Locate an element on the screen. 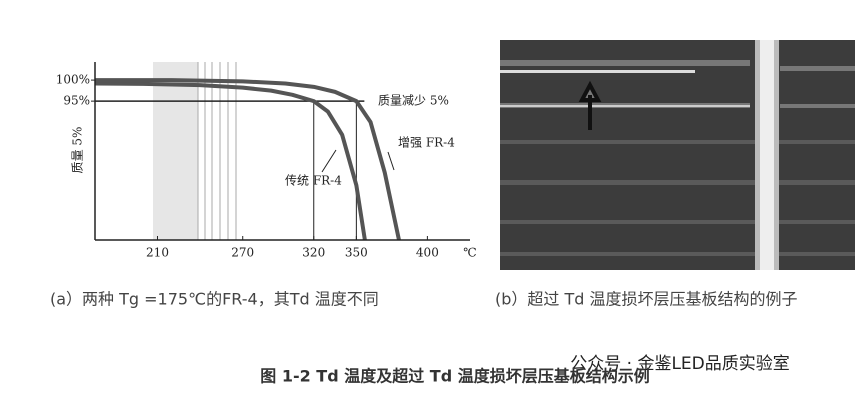 The image size is (855, 400). y-tick-label: 95% is located at coordinates (76, 101).